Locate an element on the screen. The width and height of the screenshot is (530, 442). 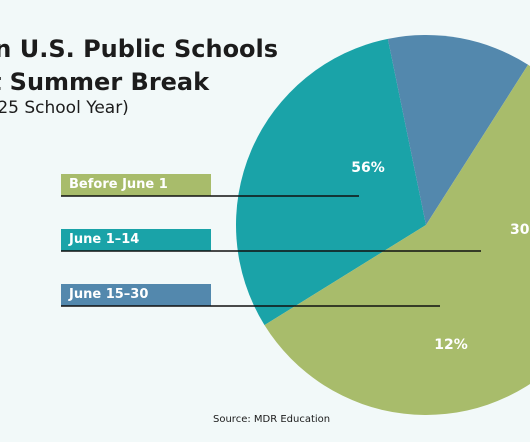
legend-item-june-1-14: June 1–14 is located at coordinates (136, 240).